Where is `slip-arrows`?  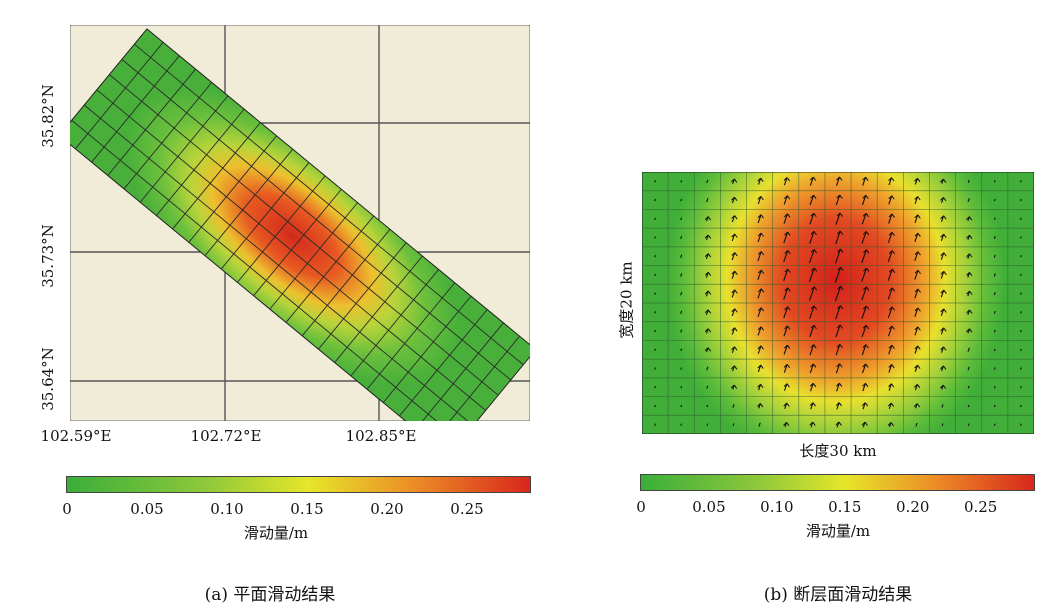 slip-arrows is located at coordinates (838, 302).